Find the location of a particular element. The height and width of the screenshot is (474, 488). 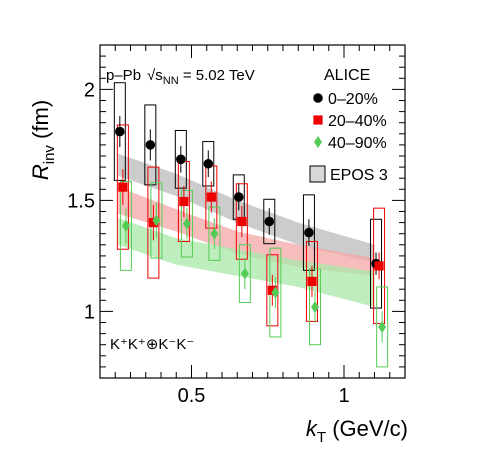

x-tick-label: 0.5 is located at coordinates (192, 396).